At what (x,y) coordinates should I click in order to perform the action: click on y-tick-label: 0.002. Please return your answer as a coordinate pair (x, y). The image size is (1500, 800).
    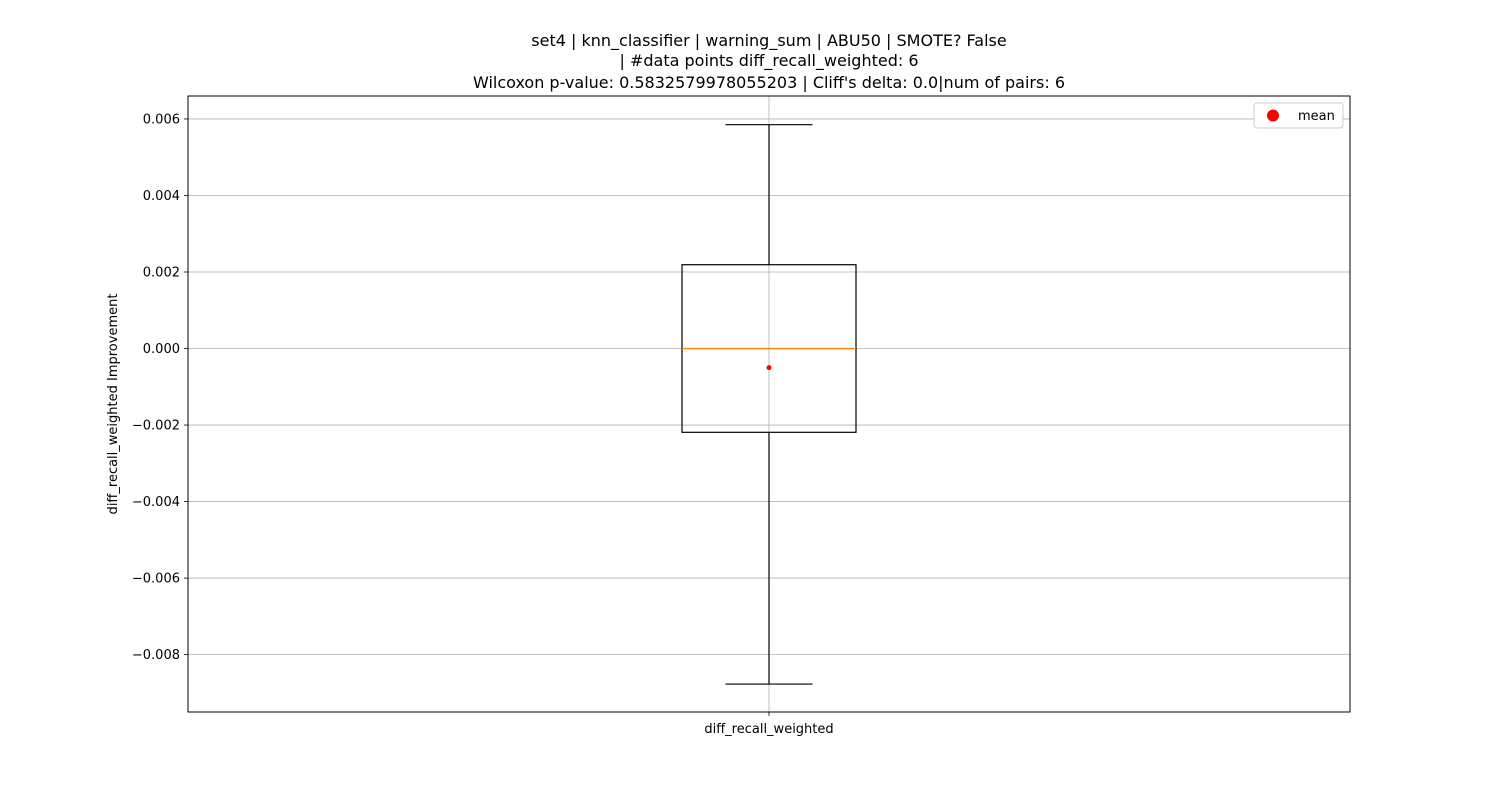
    Looking at the image, I should click on (161, 273).